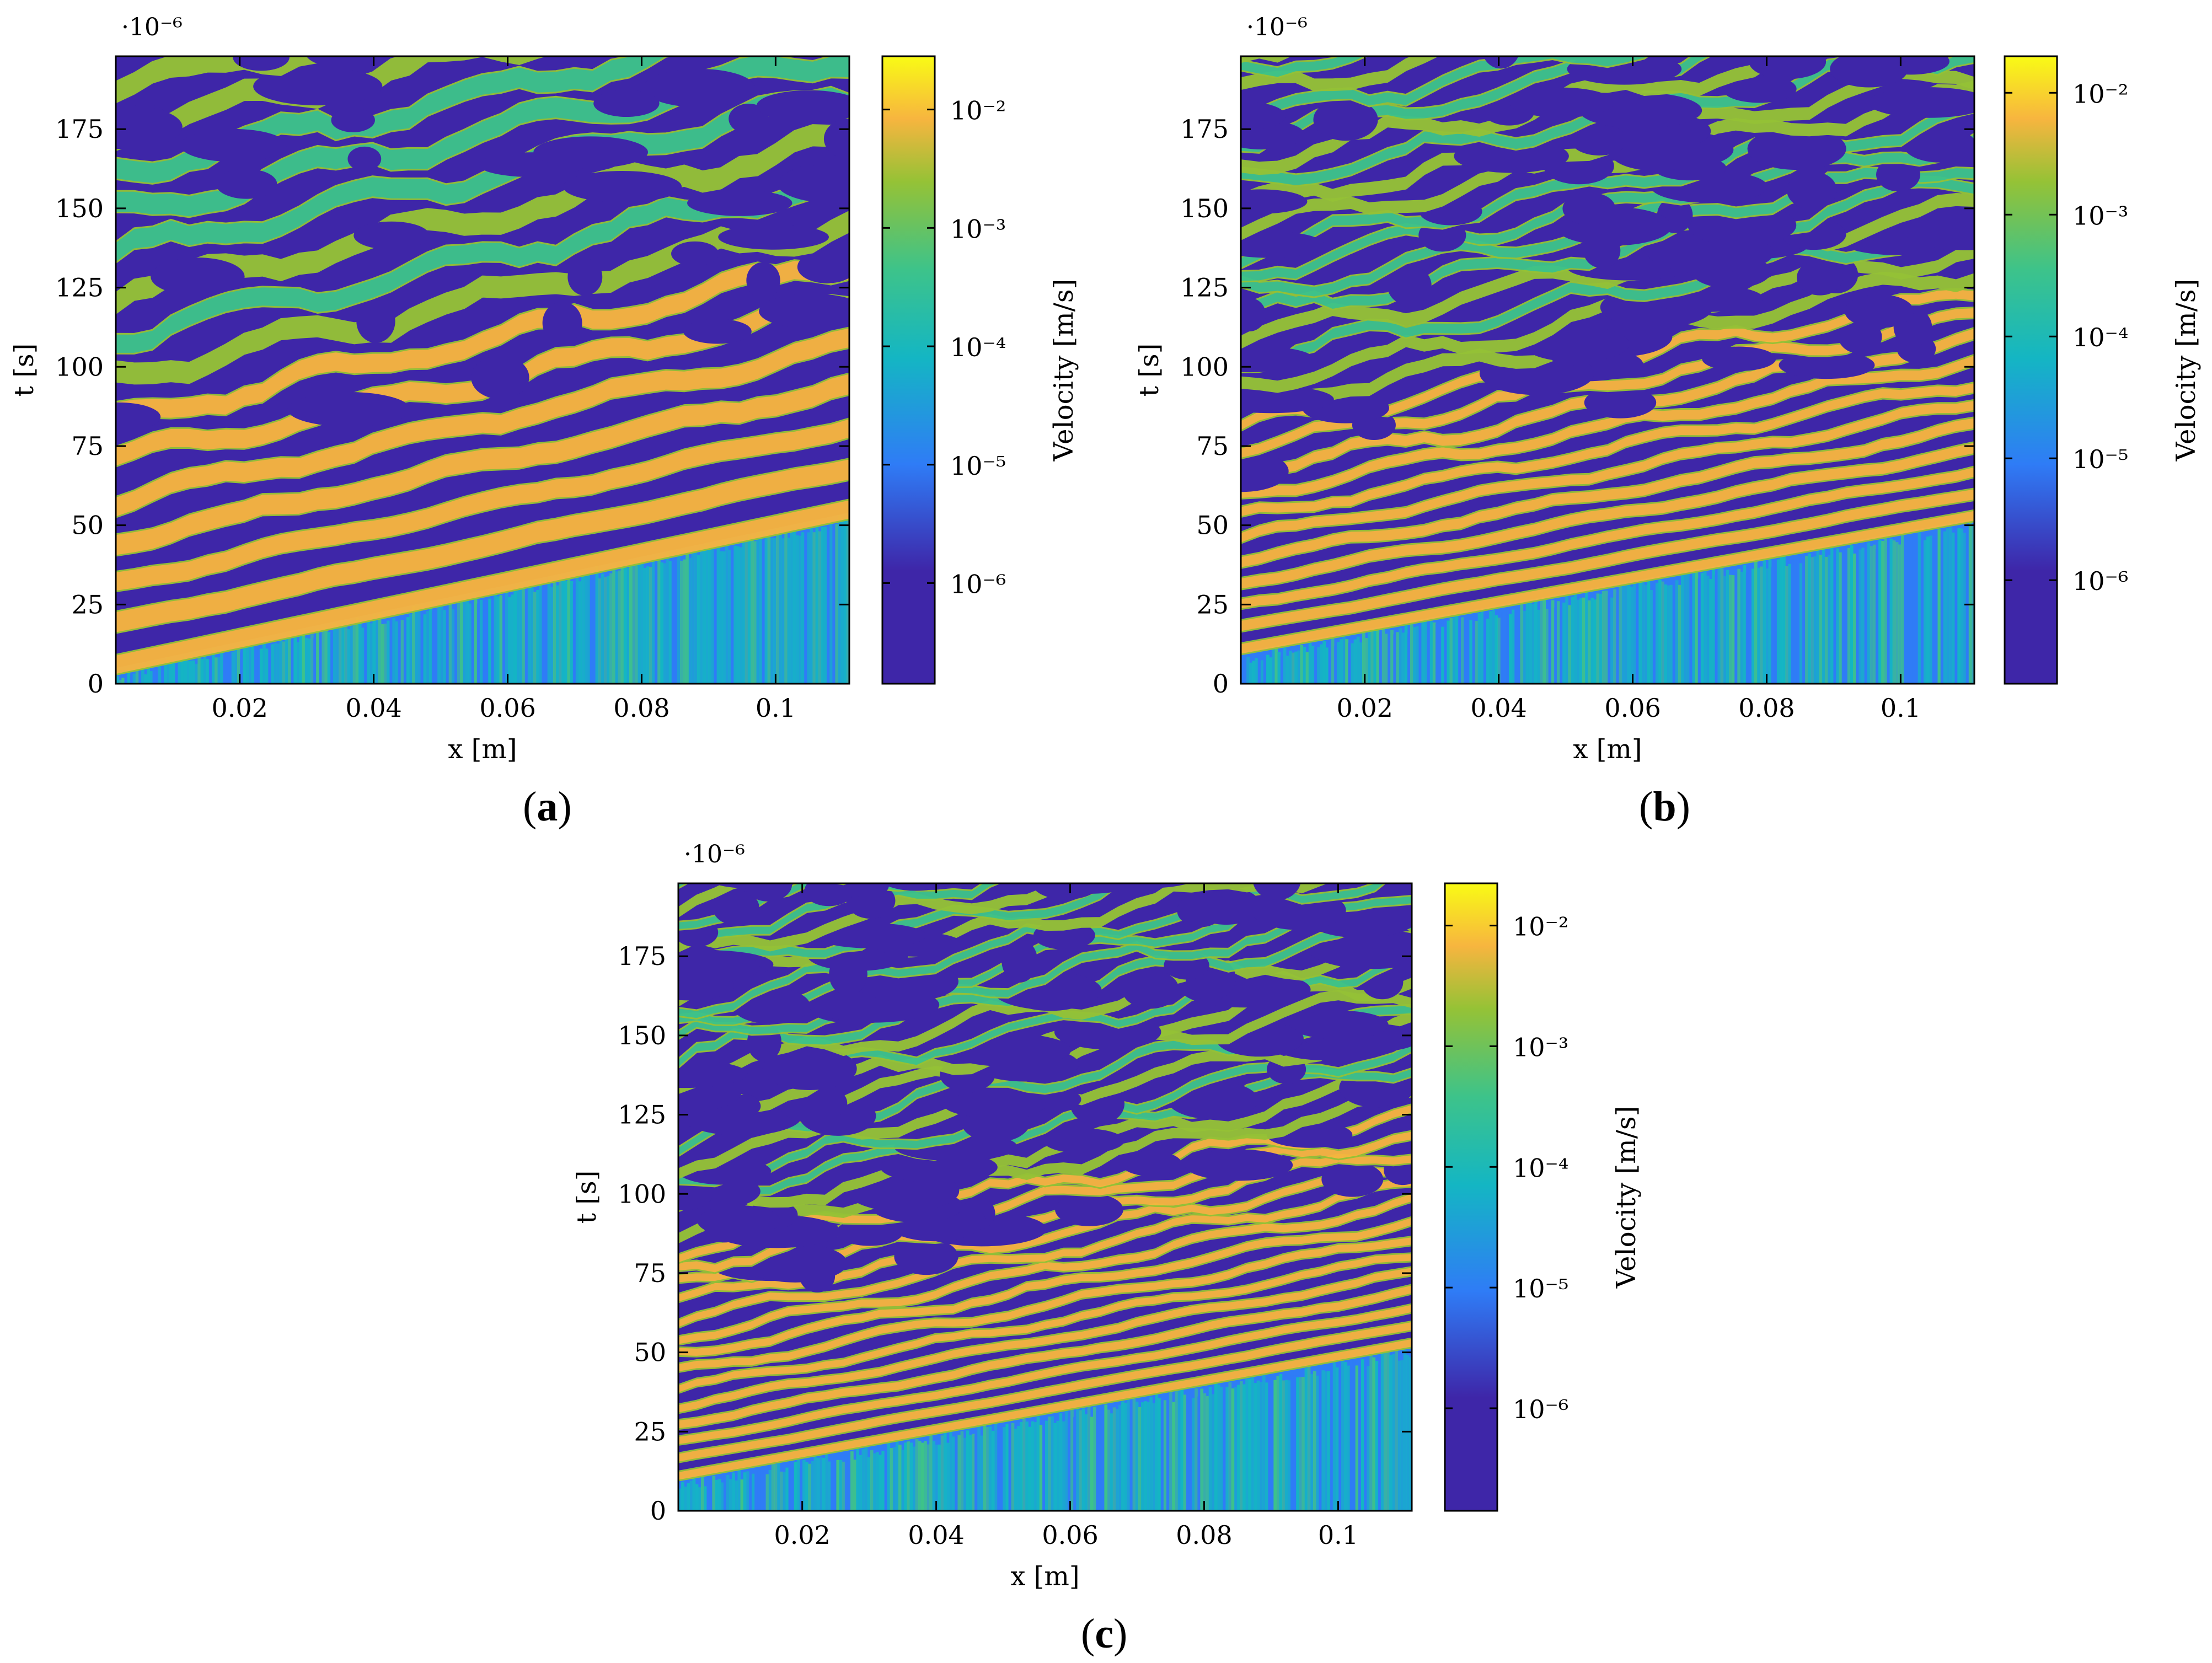 This screenshot has height=1663, width=2212. Describe the element at coordinates (978, 229) in the screenshot. I see `colorbar-tick-label: 10⁻³` at that location.